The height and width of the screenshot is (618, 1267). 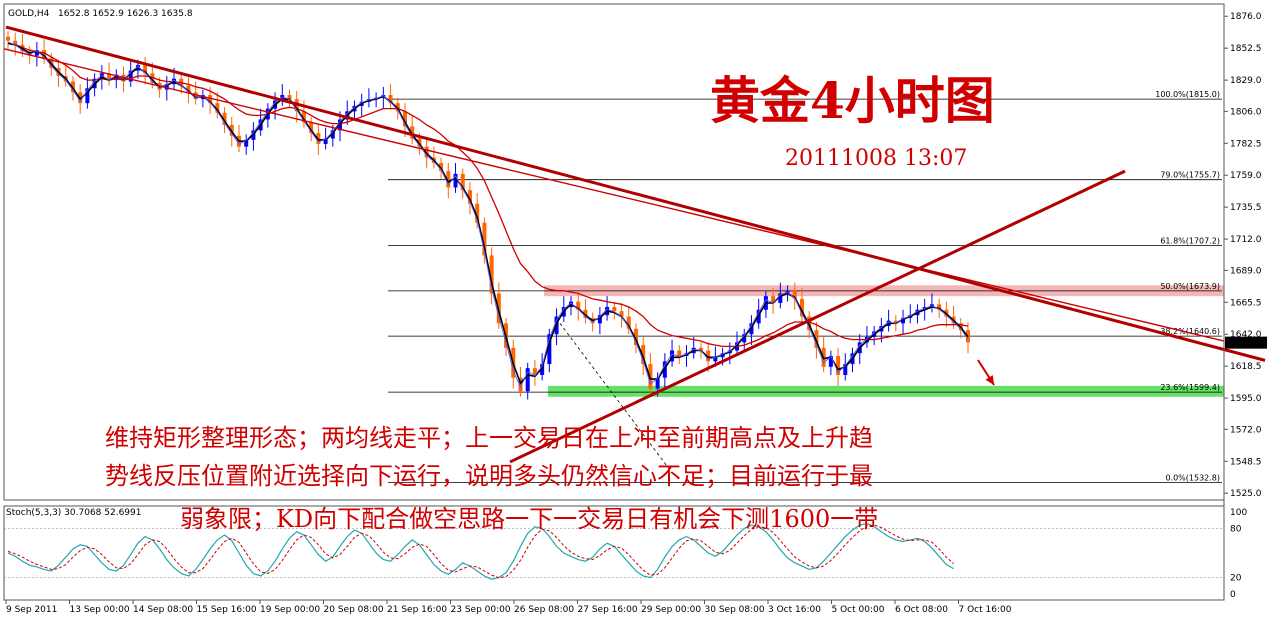 What do you see at coordinates (608, 610) in the screenshot?
I see `x-tick-label: 27 Sep 16:00` at bounding box center [608, 610].